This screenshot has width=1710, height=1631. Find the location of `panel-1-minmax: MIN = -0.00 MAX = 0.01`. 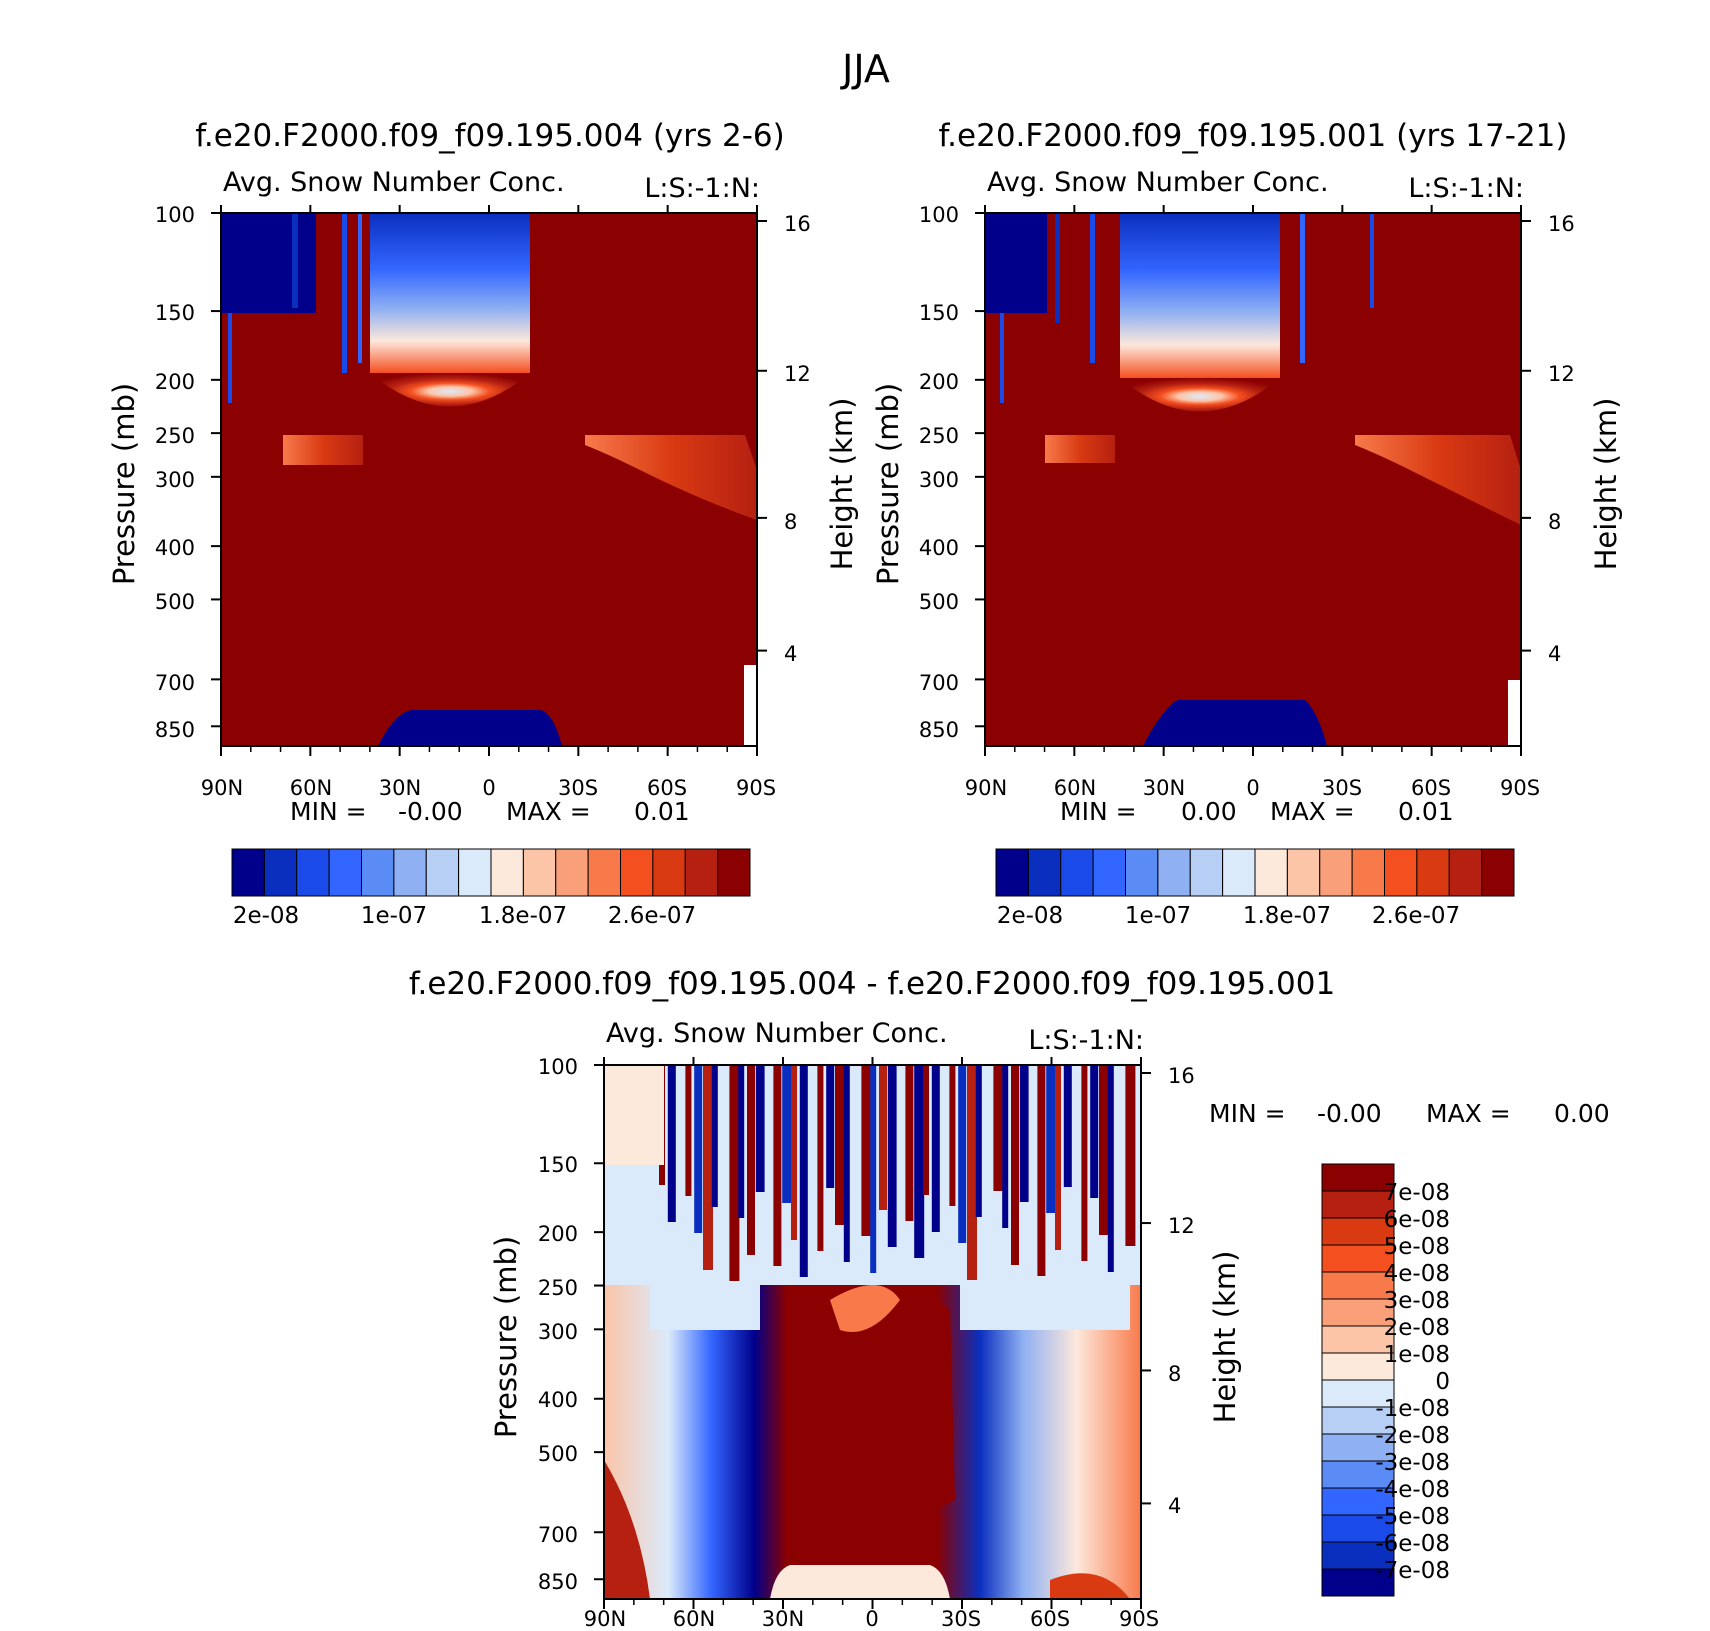

panel-1-minmax: MIN = -0.00 MAX = 0.01 is located at coordinates (490, 811).